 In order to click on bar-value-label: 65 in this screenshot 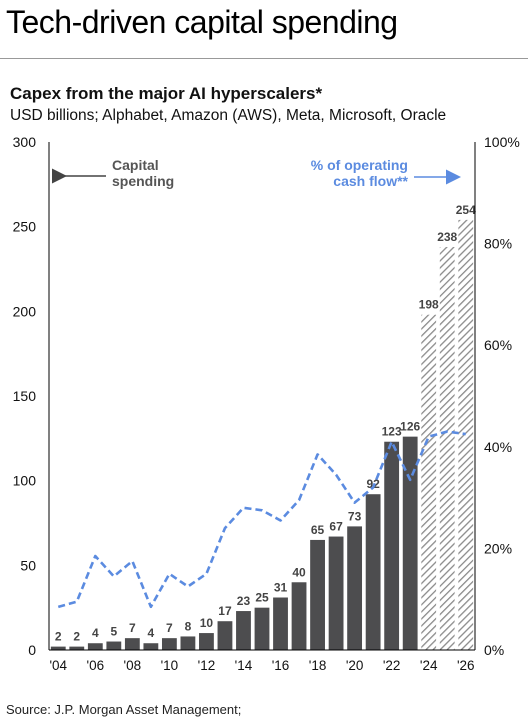, I will do `click(318, 530)`.